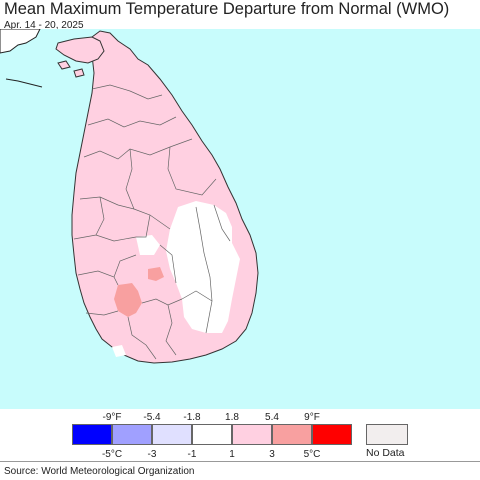 This screenshot has height=480, width=480. I want to click on legend-c-label-3: -1, so click(192, 454).